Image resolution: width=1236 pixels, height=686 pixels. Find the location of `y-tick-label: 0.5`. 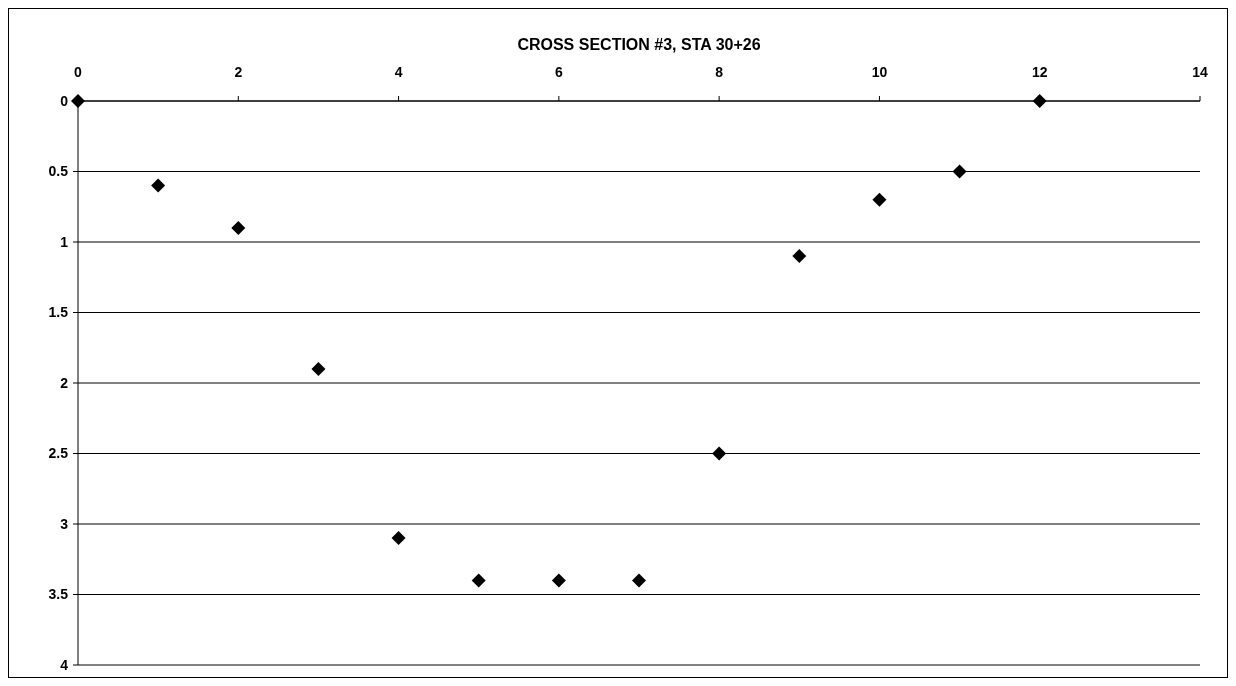

y-tick-label: 0.5 is located at coordinates (58, 171).